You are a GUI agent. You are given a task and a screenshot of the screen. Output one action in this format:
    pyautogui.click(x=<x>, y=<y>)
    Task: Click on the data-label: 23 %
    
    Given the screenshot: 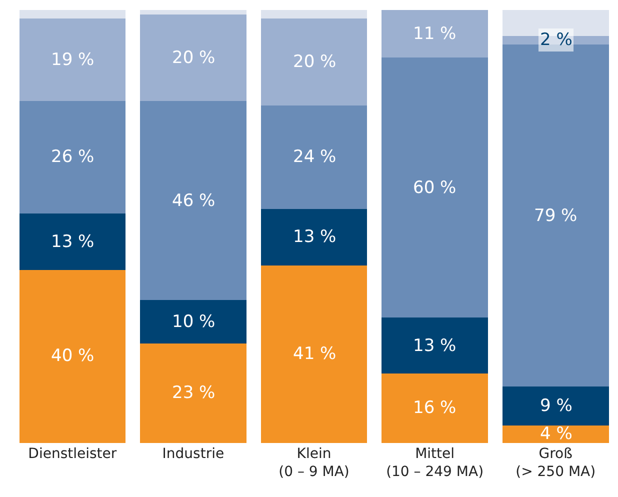 What is the action you would take?
    pyautogui.click(x=194, y=393)
    